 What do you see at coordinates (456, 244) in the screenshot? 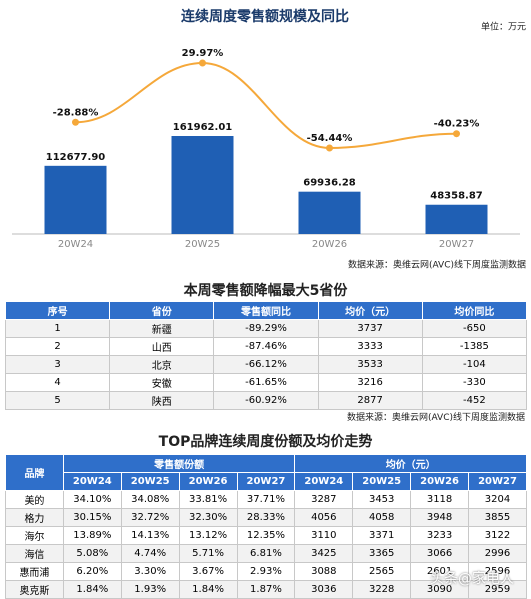
I see `x-tick-label: 20W27` at bounding box center [456, 244].